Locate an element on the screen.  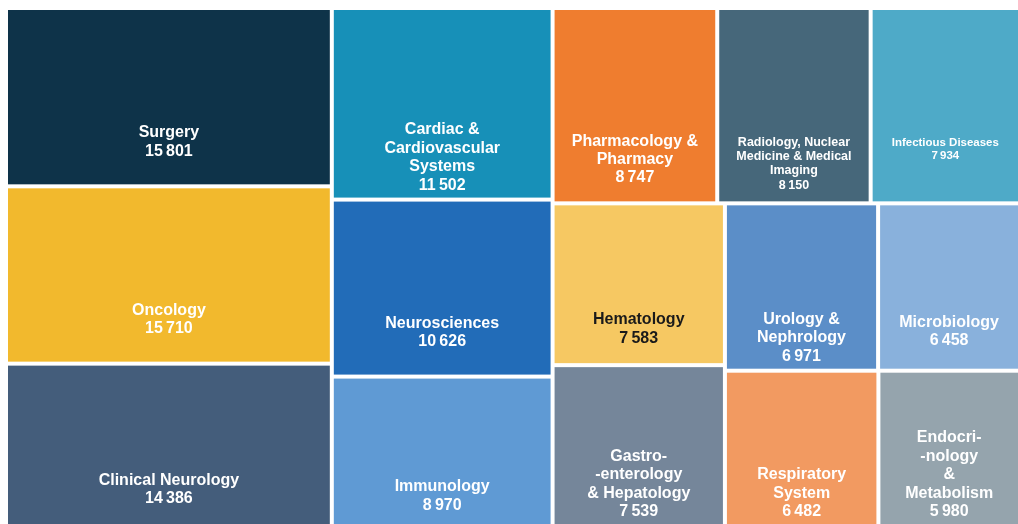
data-label: 10 626 is located at coordinates (442, 341).